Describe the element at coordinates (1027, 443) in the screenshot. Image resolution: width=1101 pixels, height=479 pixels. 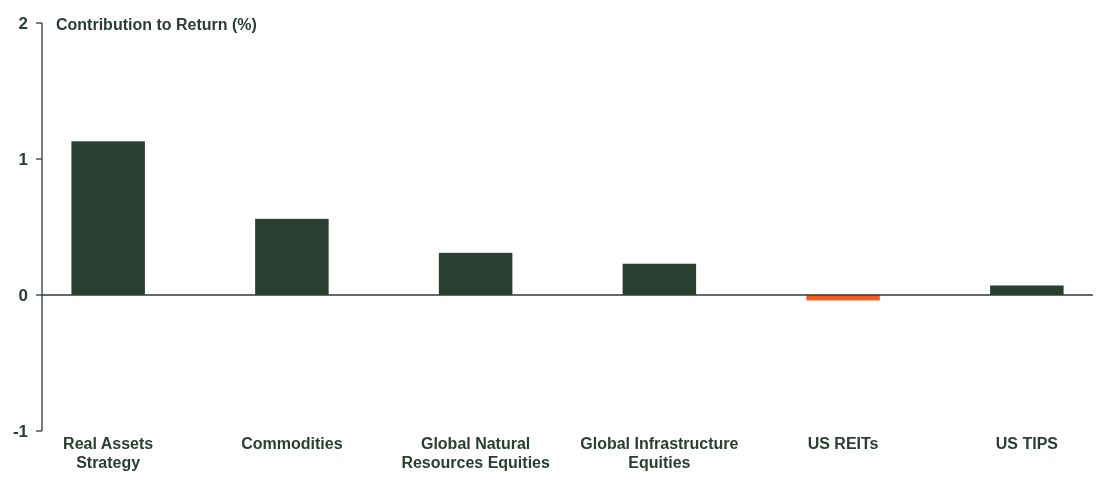
I see `x-tick-label: US TIPS` at that location.